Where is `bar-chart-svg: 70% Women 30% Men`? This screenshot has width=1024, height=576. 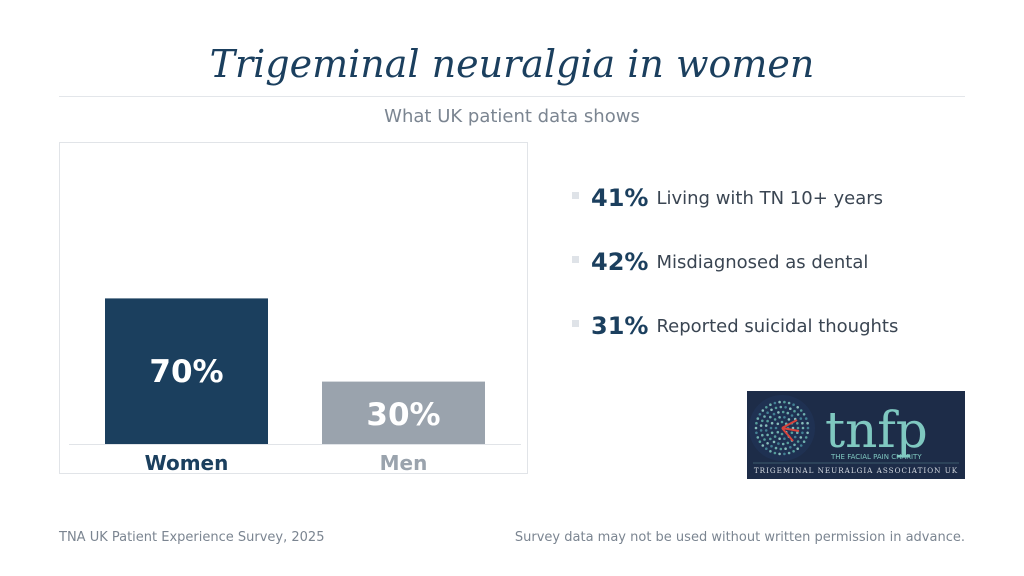
bar-chart-svg: 70% Women 30% Men is located at coordinates (295, 386).